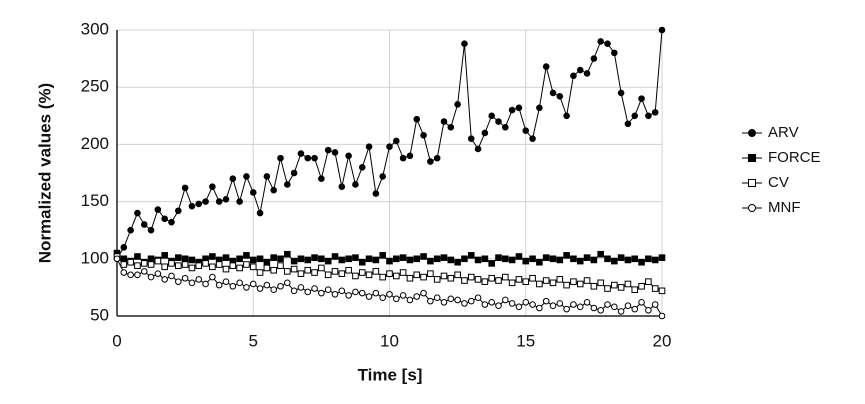  What do you see at coordinates (752, 158) in the screenshot?
I see `legend-marker` at bounding box center [752, 158].